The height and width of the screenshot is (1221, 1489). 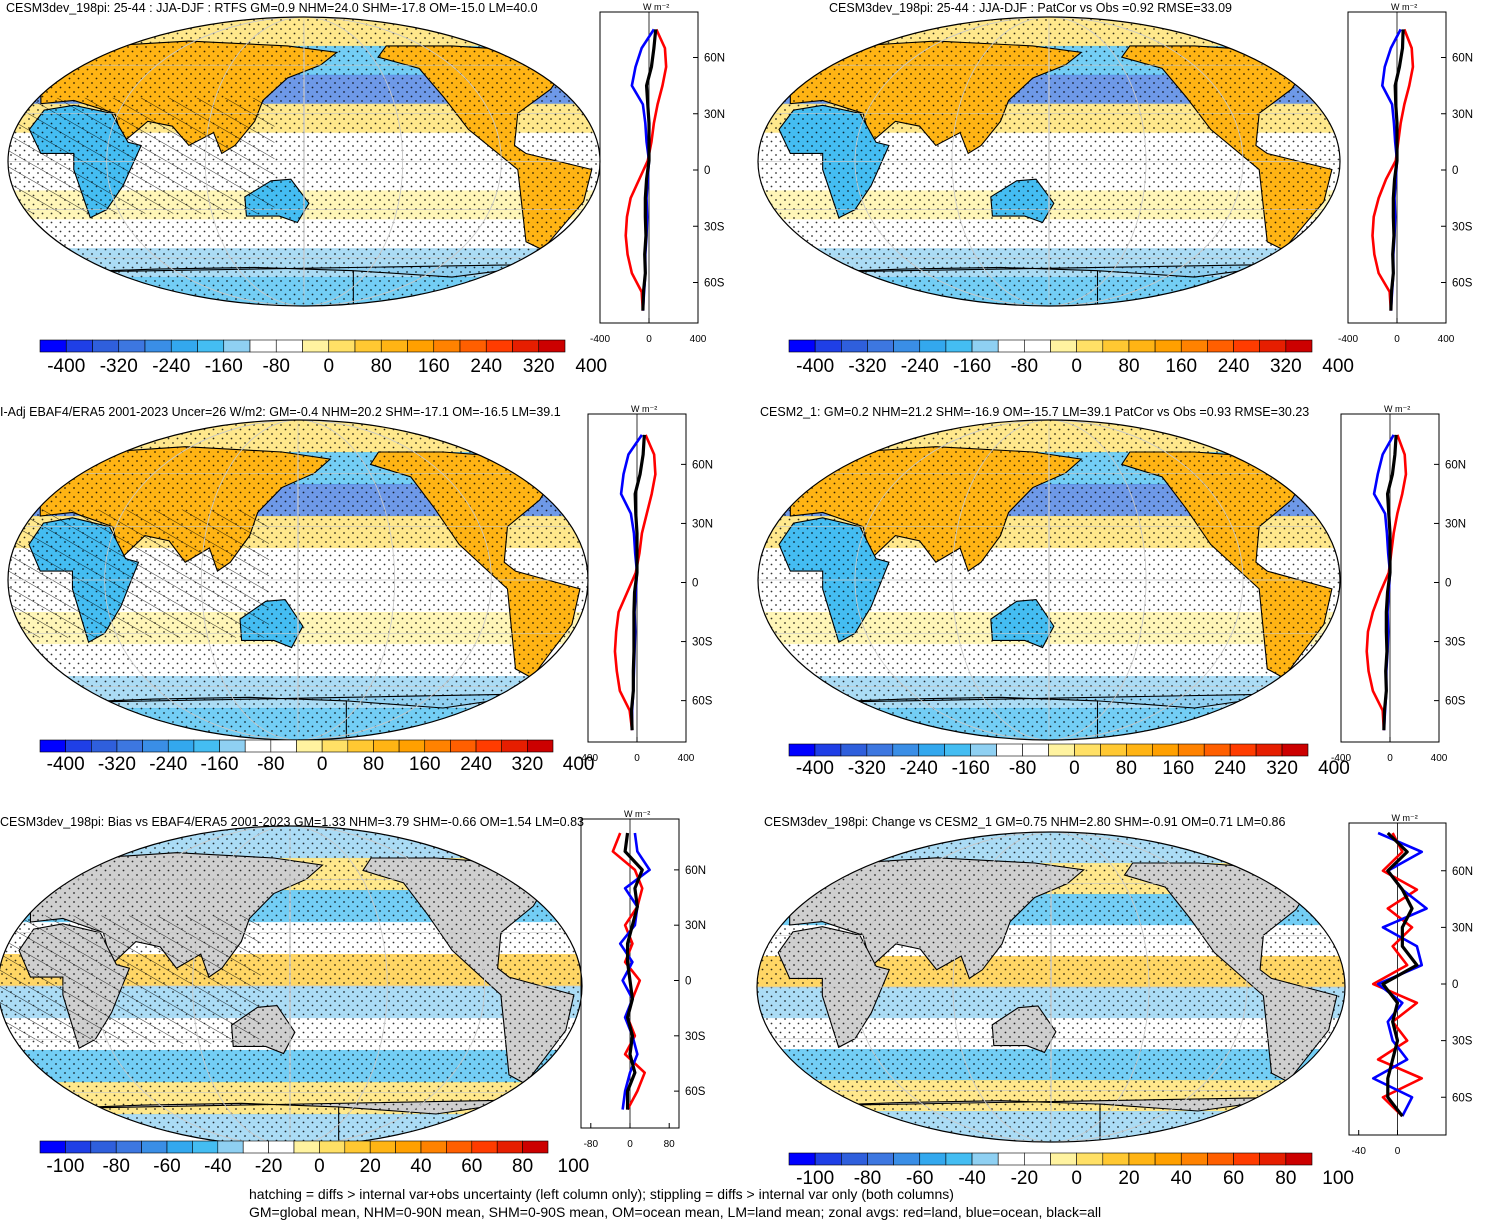 I want to click on map-p5, so click(x=291, y=986).